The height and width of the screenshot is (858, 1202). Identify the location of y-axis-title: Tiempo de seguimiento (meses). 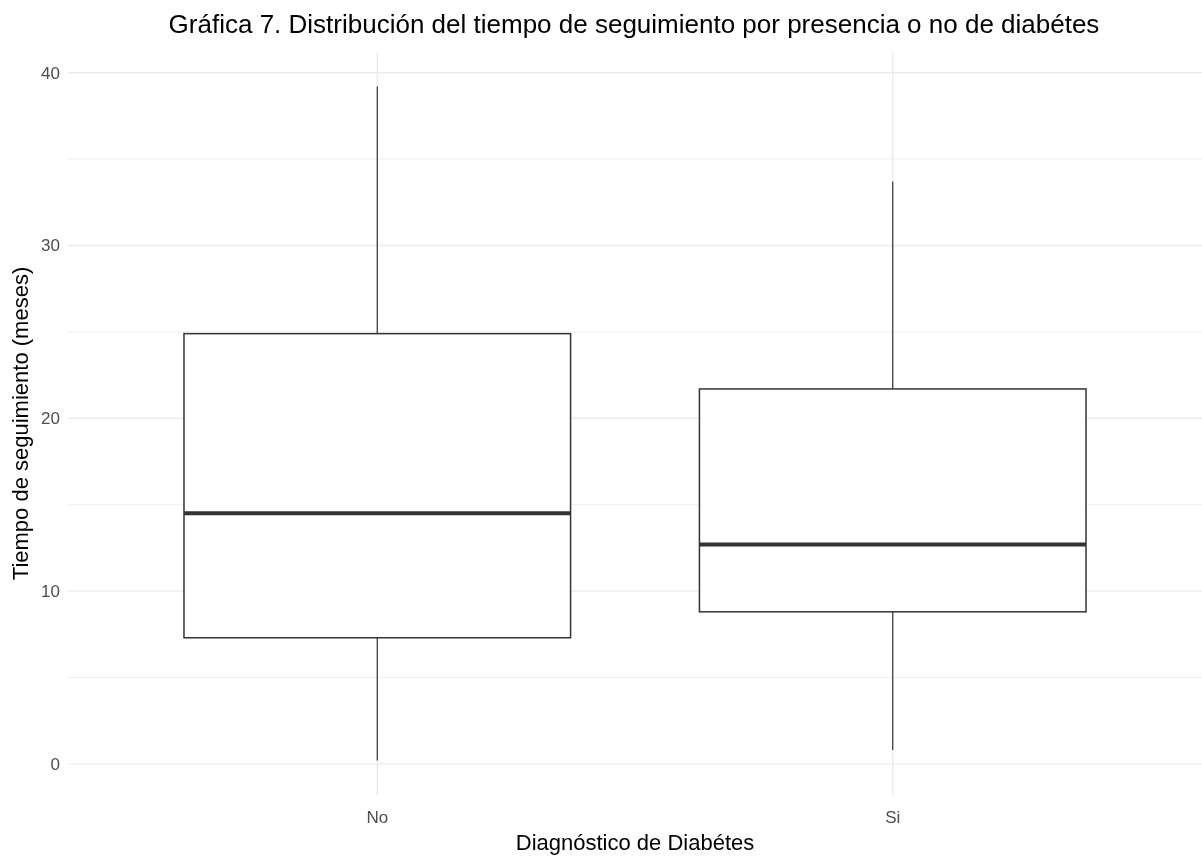
(20, 423).